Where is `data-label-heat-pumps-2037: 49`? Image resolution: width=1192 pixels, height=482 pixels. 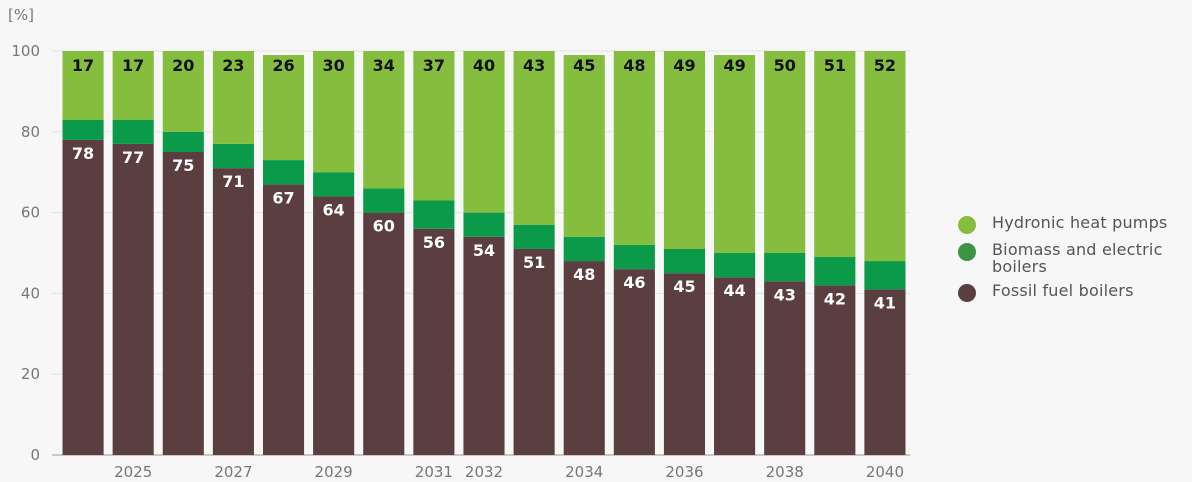
data-label-heat-pumps-2037: 49 is located at coordinates (734, 65).